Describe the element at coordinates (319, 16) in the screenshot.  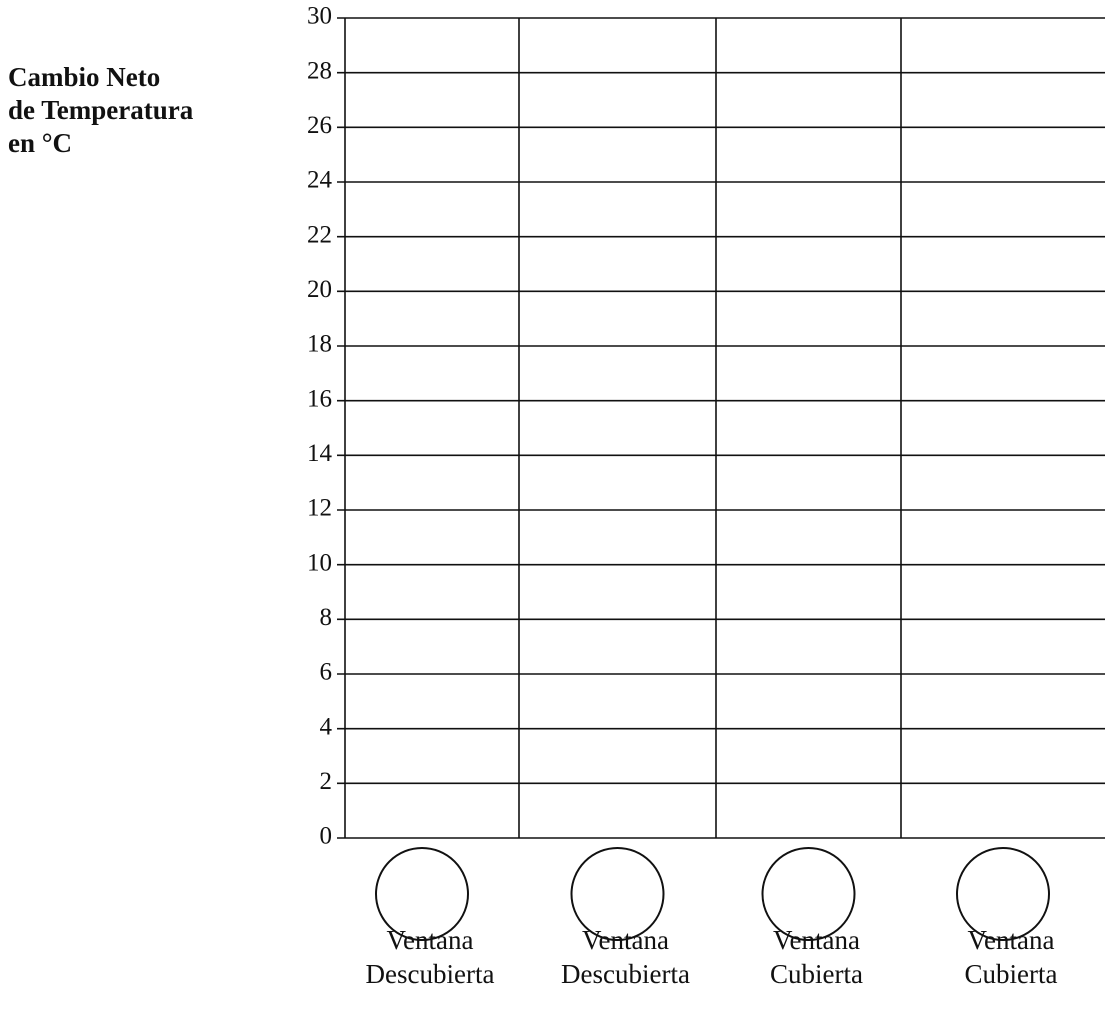
I see `y-tick-label: 30` at that location.